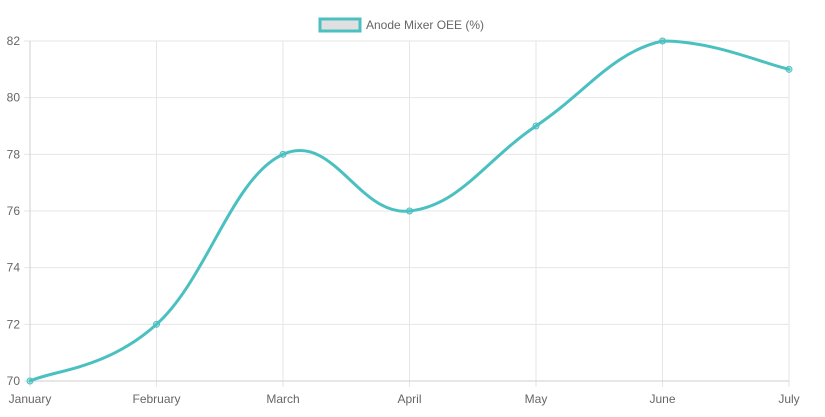  What do you see at coordinates (14, 98) in the screenshot?
I see `y-tick-label: 80` at bounding box center [14, 98].